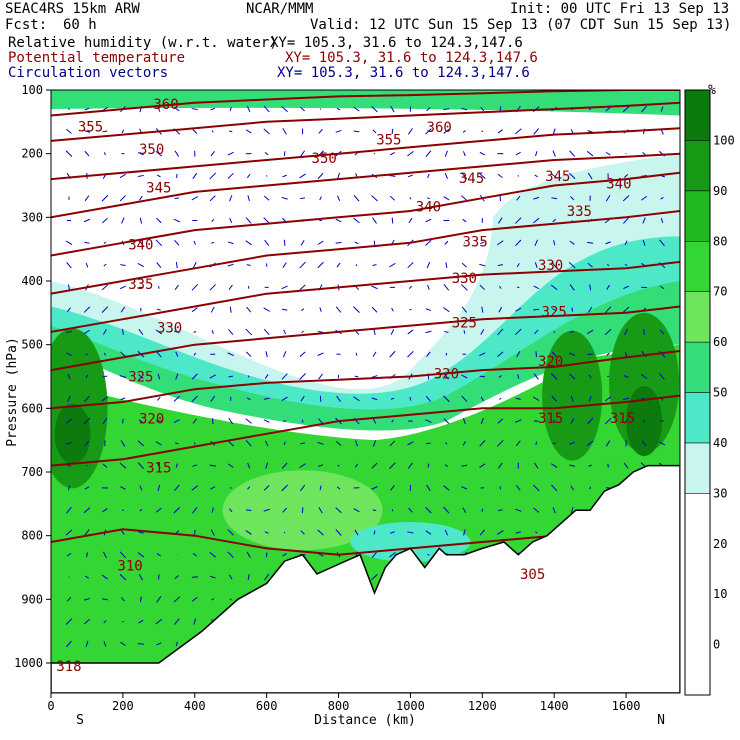 This screenshot has width=740, height=740. Describe the element at coordinates (720, 393) in the screenshot. I see `colorbar-tick-label: 50` at that location.